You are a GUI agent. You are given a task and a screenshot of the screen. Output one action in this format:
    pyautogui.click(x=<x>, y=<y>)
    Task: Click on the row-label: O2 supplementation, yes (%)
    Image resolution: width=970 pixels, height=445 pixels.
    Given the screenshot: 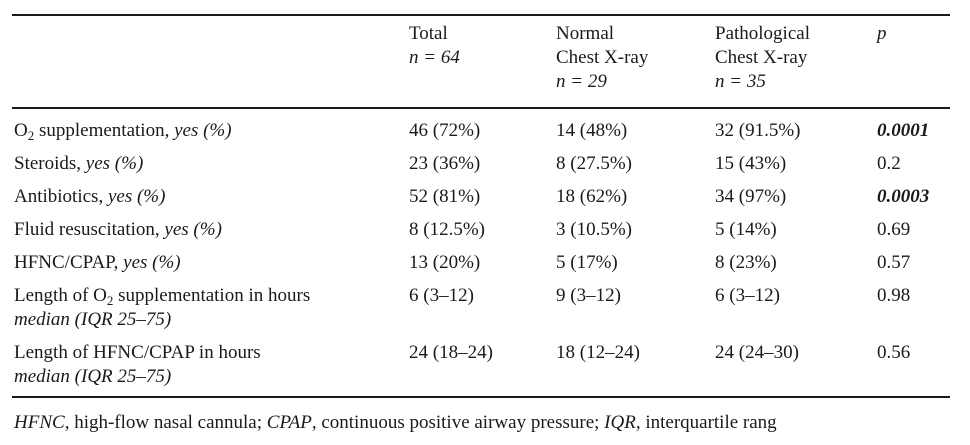 What is the action you would take?
    pyautogui.click(x=123, y=131)
    